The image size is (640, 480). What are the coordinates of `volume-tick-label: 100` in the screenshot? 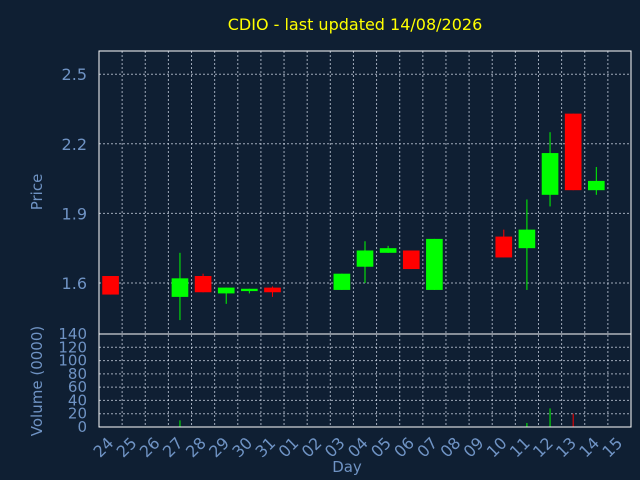 It's located at (72, 361).